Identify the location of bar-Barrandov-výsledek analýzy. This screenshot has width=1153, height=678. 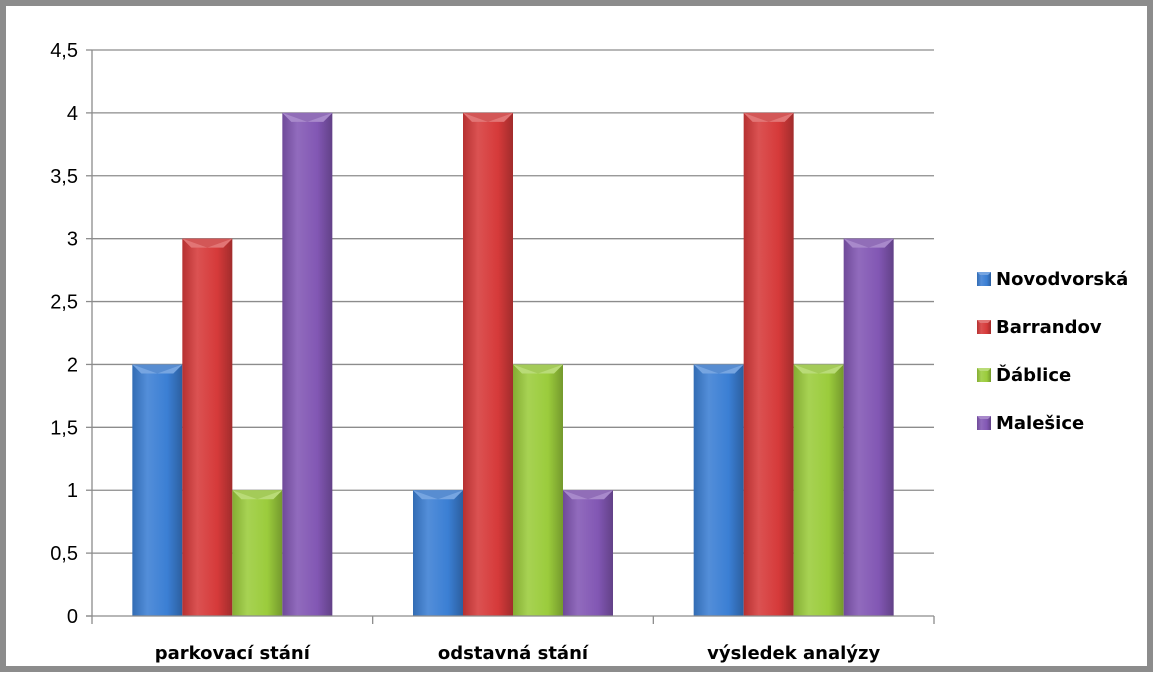
(768, 364).